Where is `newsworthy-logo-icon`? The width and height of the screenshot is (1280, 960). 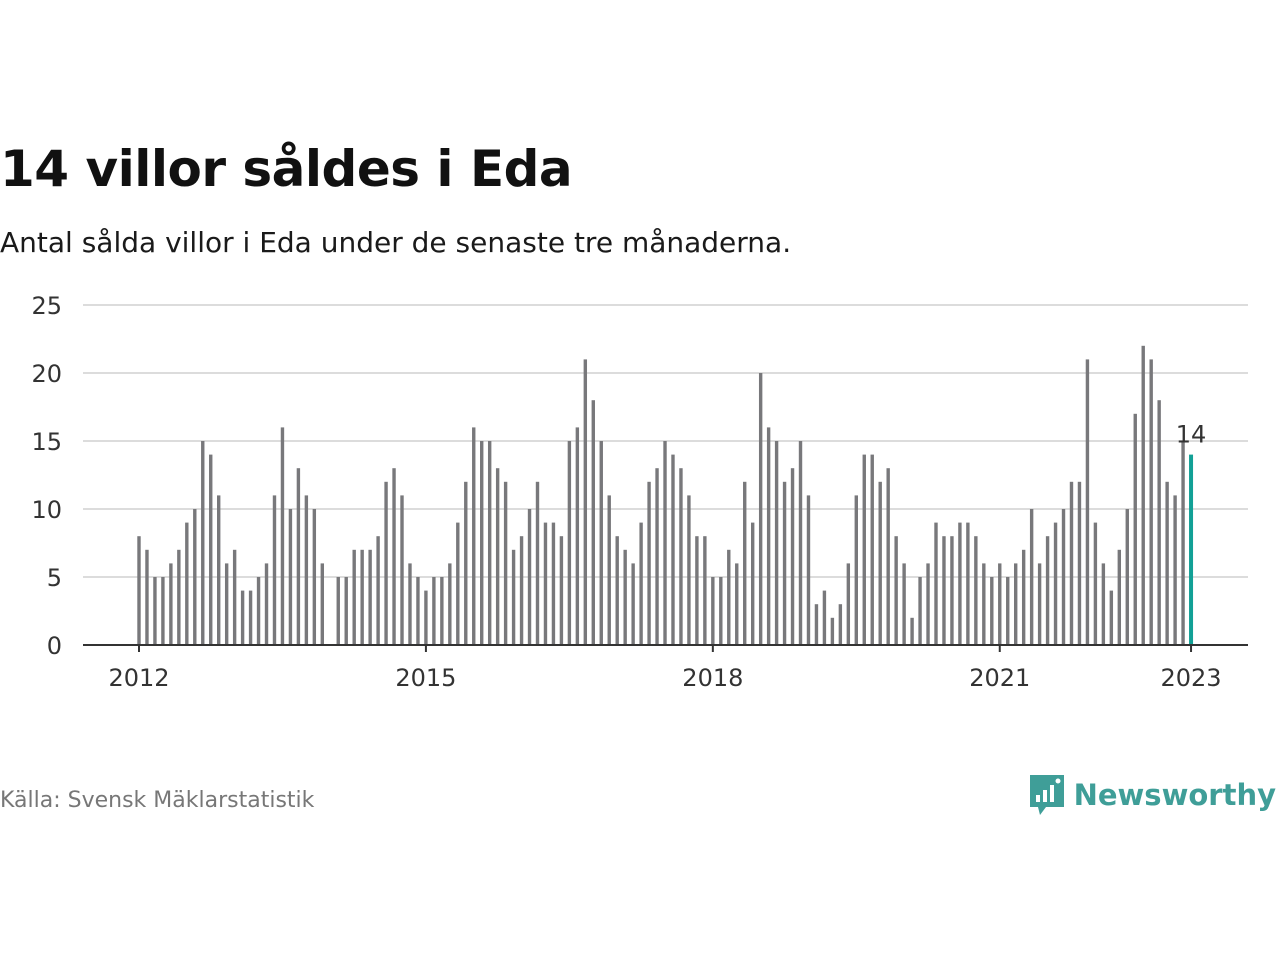
newsworthy-logo-icon is located at coordinates (1046, 795).